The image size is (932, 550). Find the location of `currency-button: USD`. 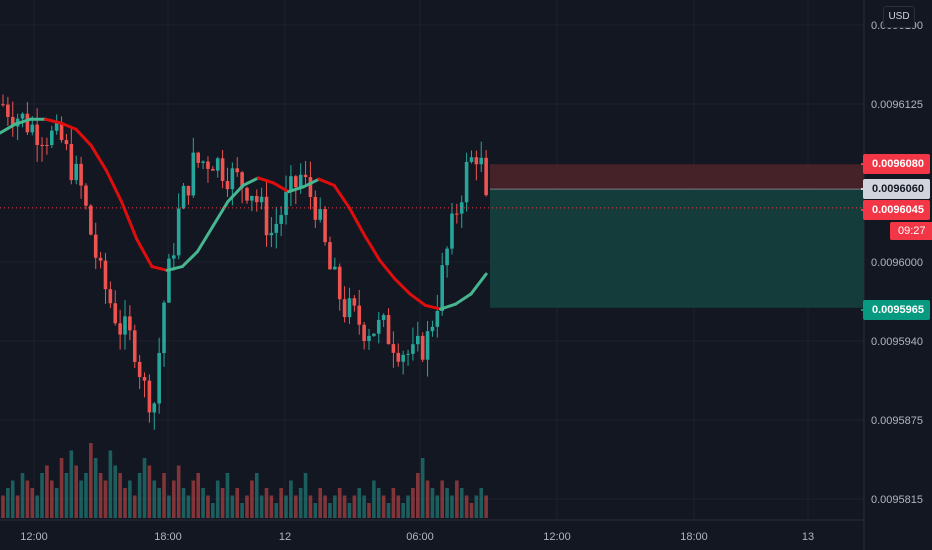

currency-button: USD is located at coordinates (899, 17).